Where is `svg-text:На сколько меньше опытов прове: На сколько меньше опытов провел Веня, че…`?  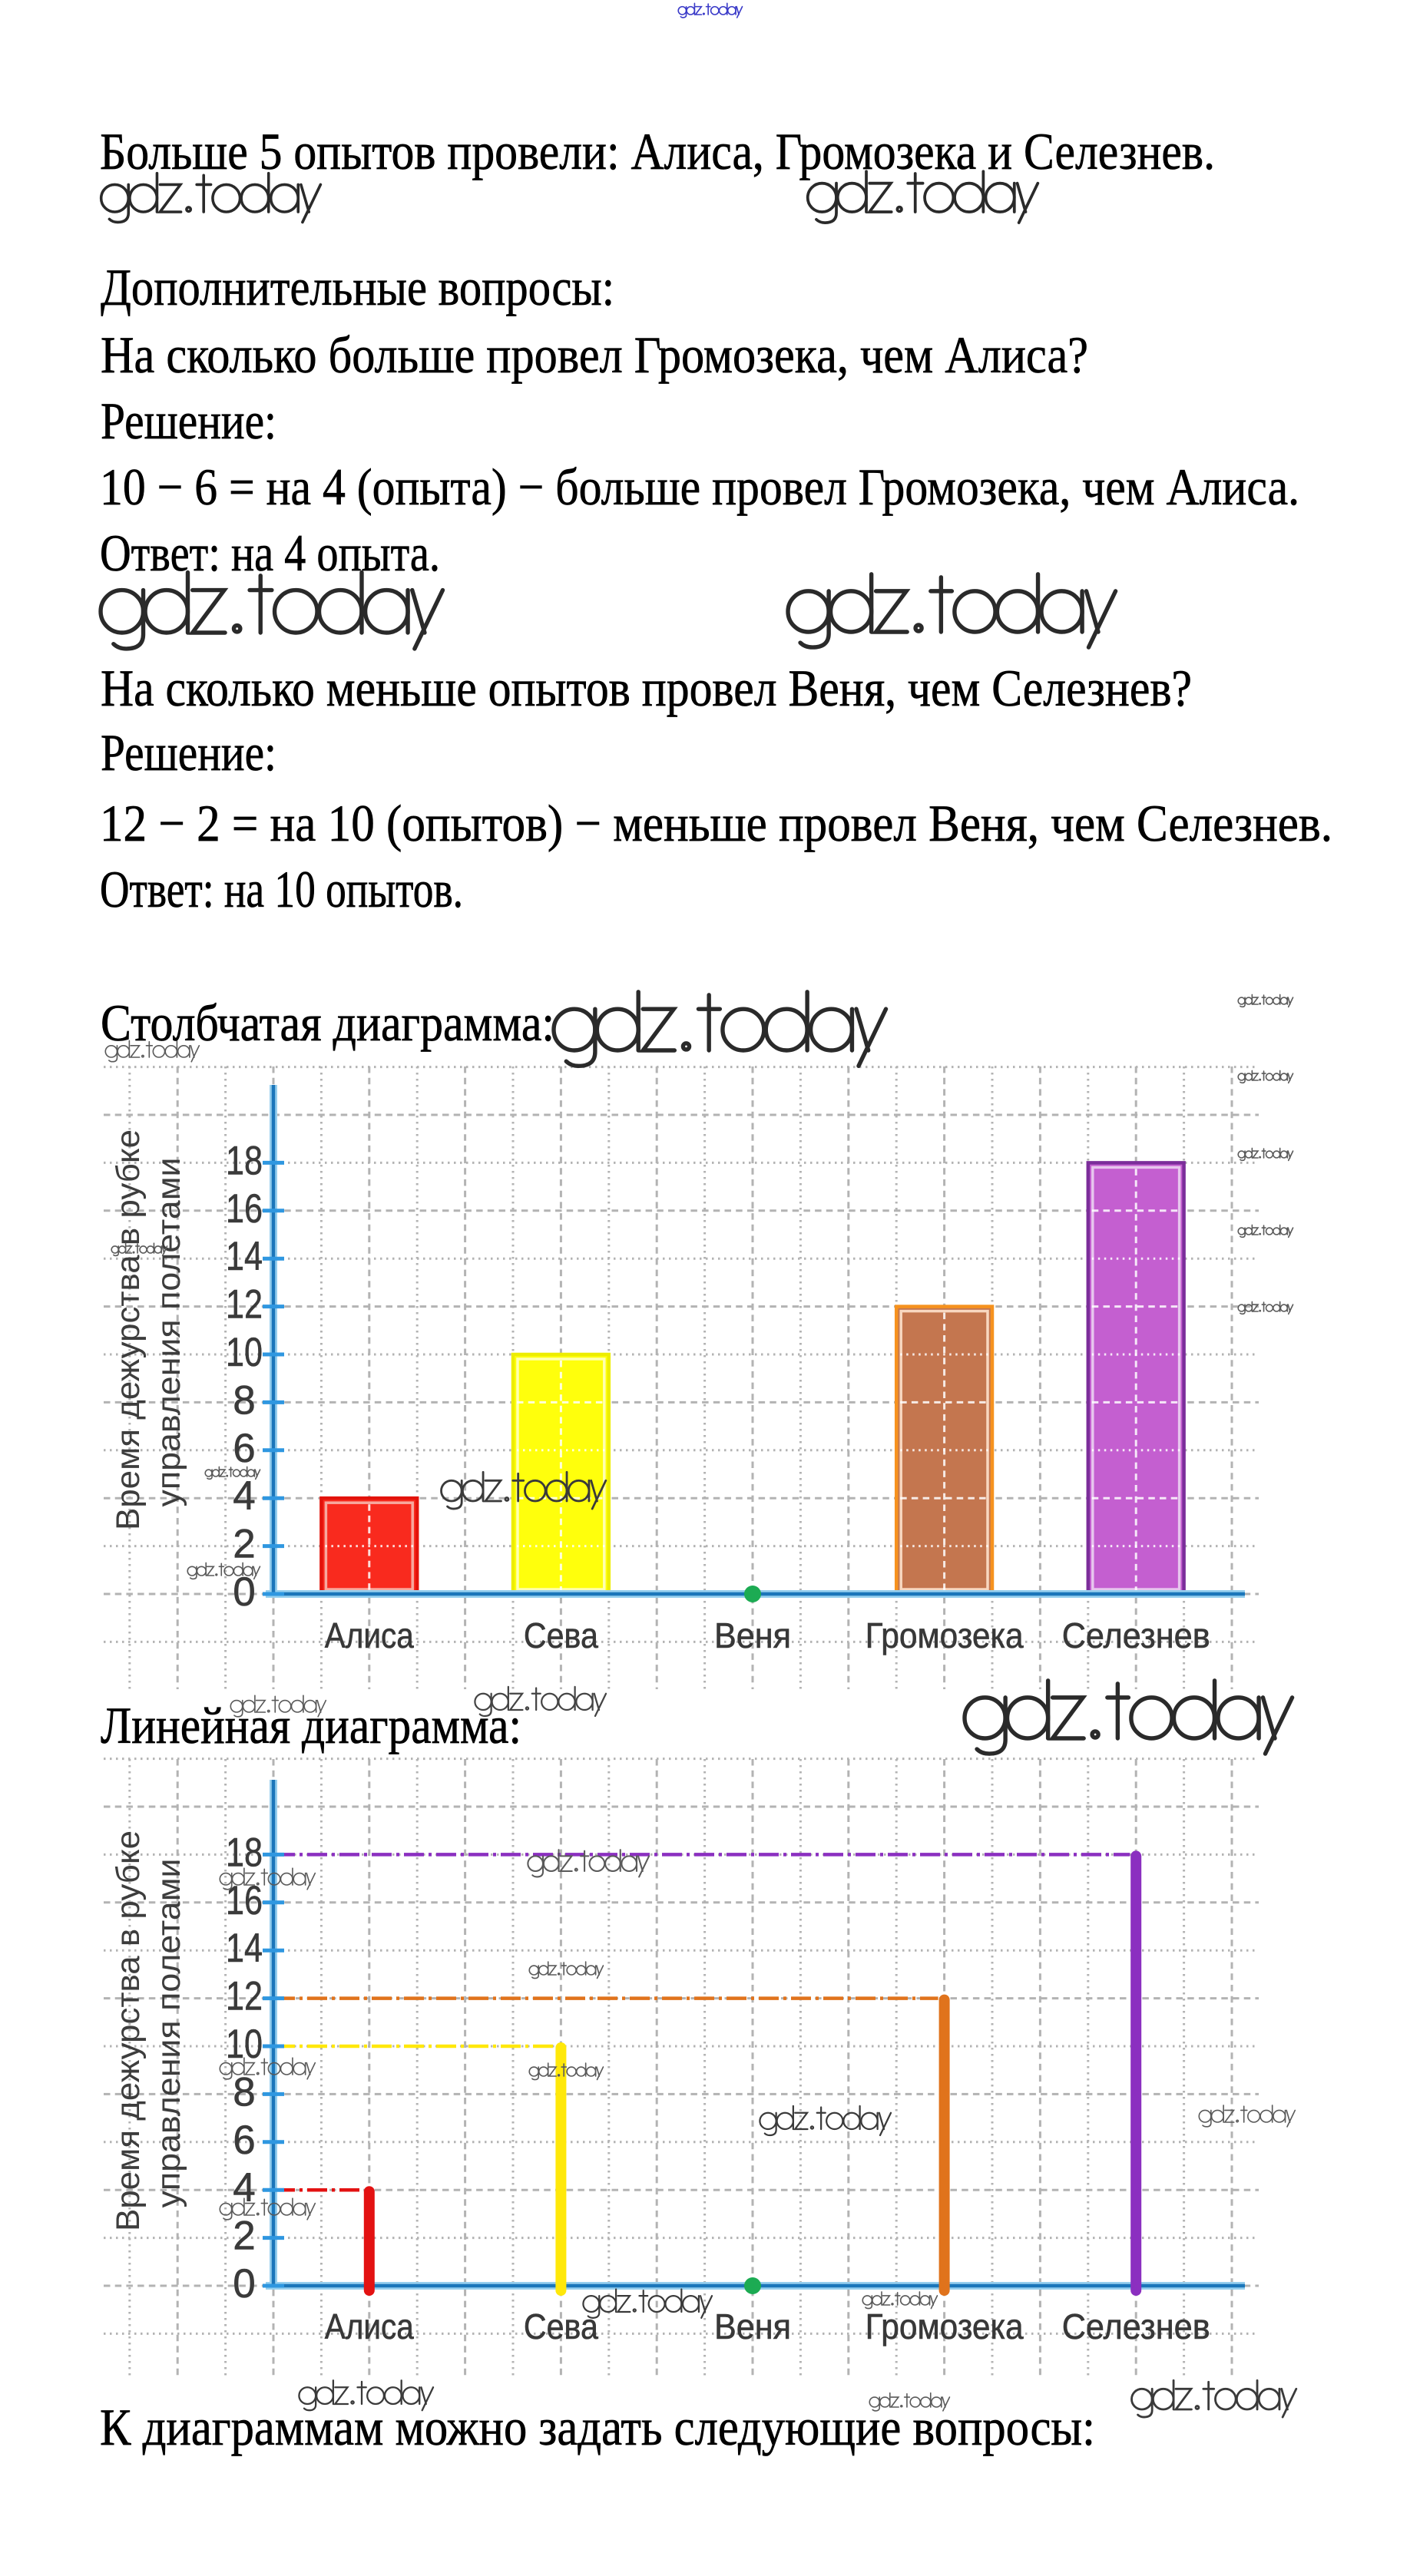
svg-text:На сколько меньше опытов прове: На сколько меньше опытов провел Веня, че… is located at coordinates (646, 688).